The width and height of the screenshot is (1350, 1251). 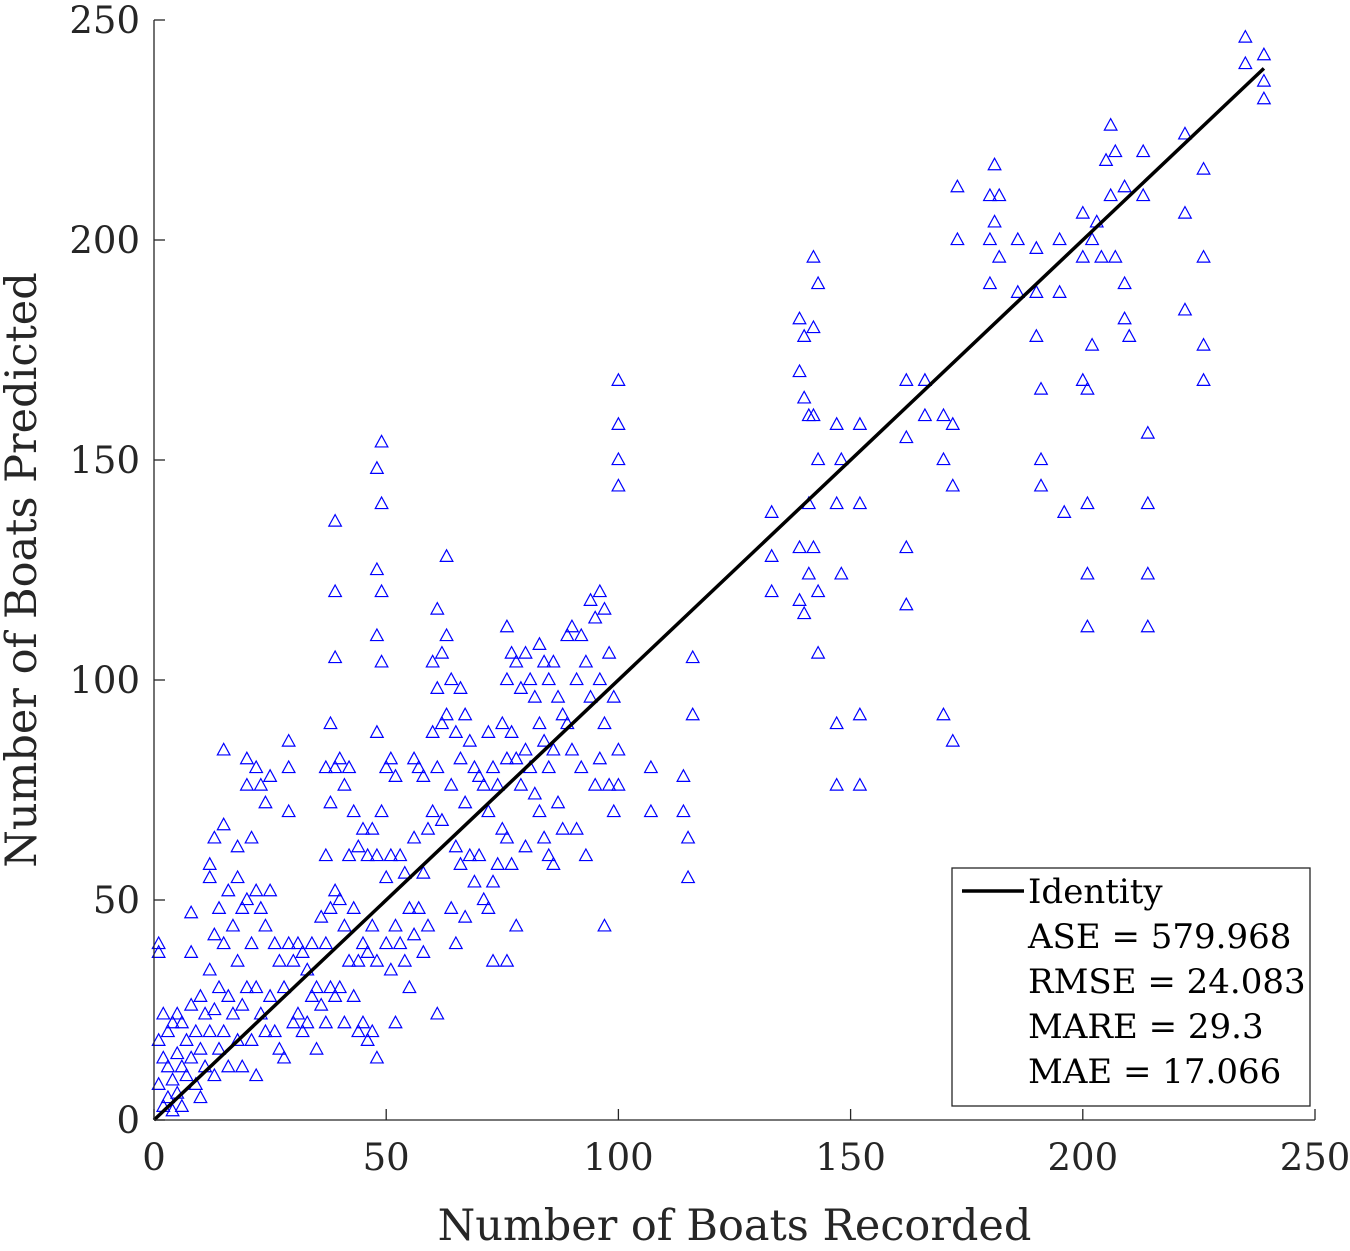 What do you see at coordinates (1146, 1027) in the screenshot?
I see `legend-entry-3: MARE = 29.3` at bounding box center [1146, 1027].